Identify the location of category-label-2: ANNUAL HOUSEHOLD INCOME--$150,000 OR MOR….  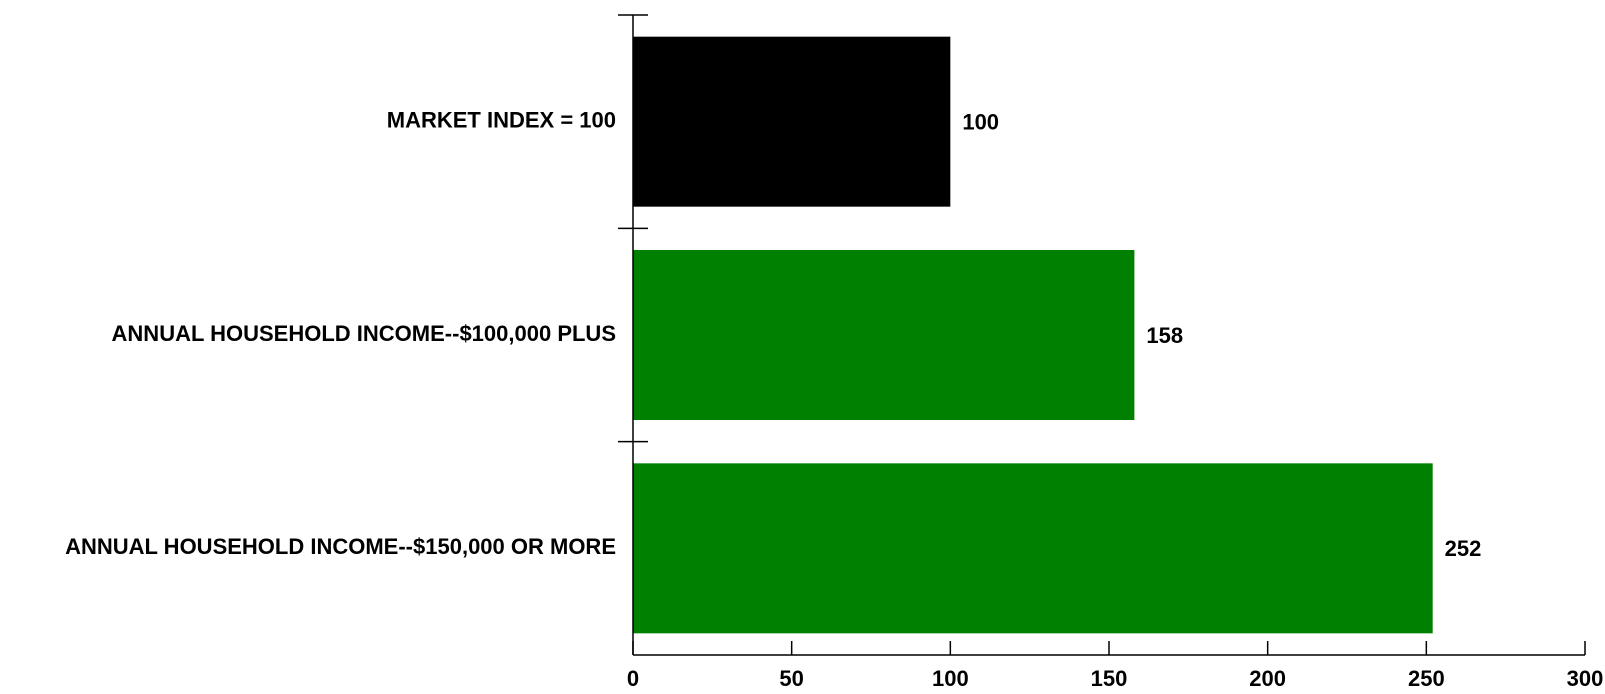
(340, 546).